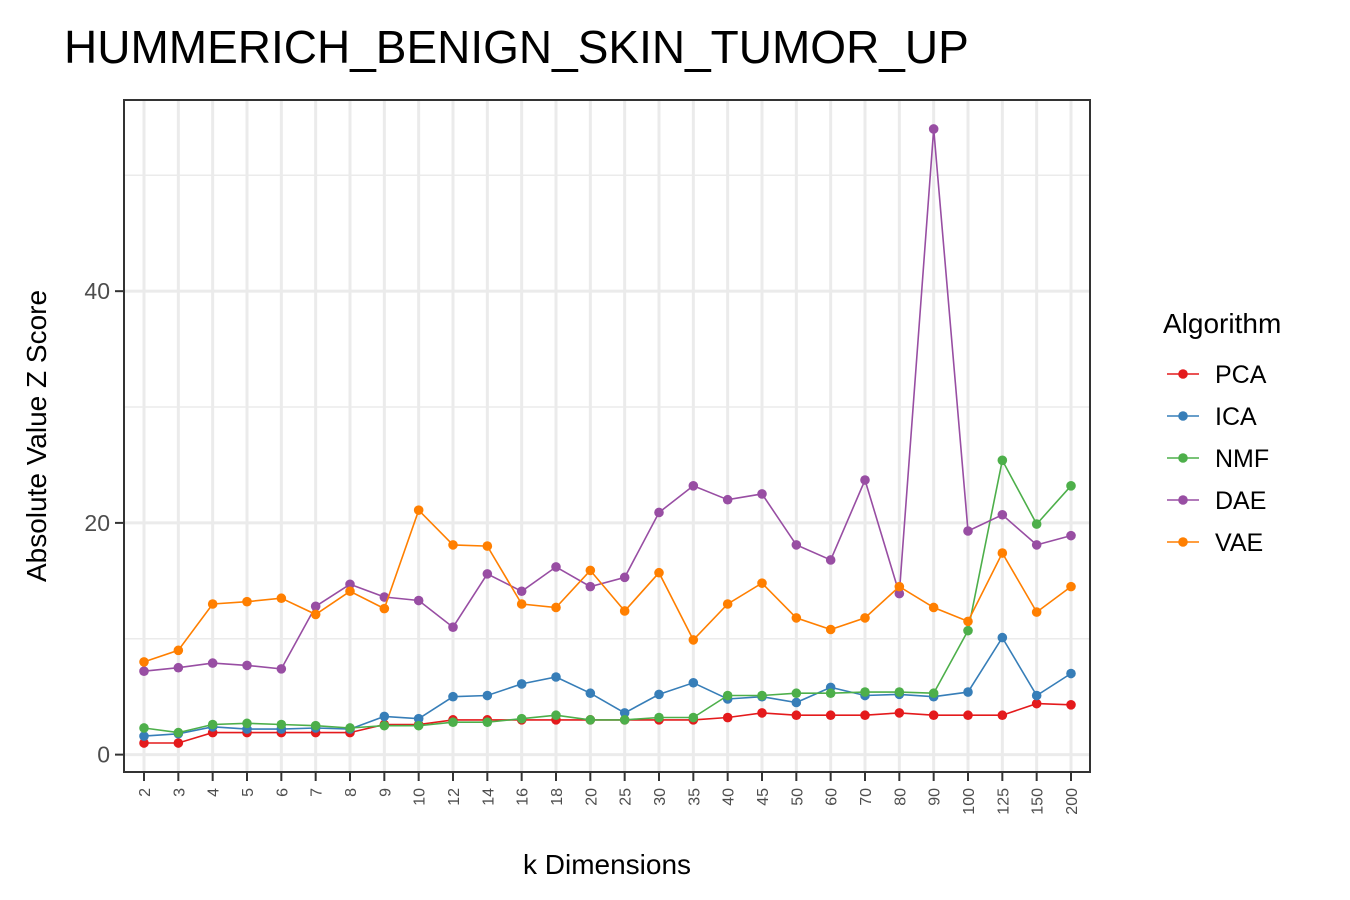 This screenshot has height=900, width=1350. I want to click on x-tick-label: 100, so click(969, 801).